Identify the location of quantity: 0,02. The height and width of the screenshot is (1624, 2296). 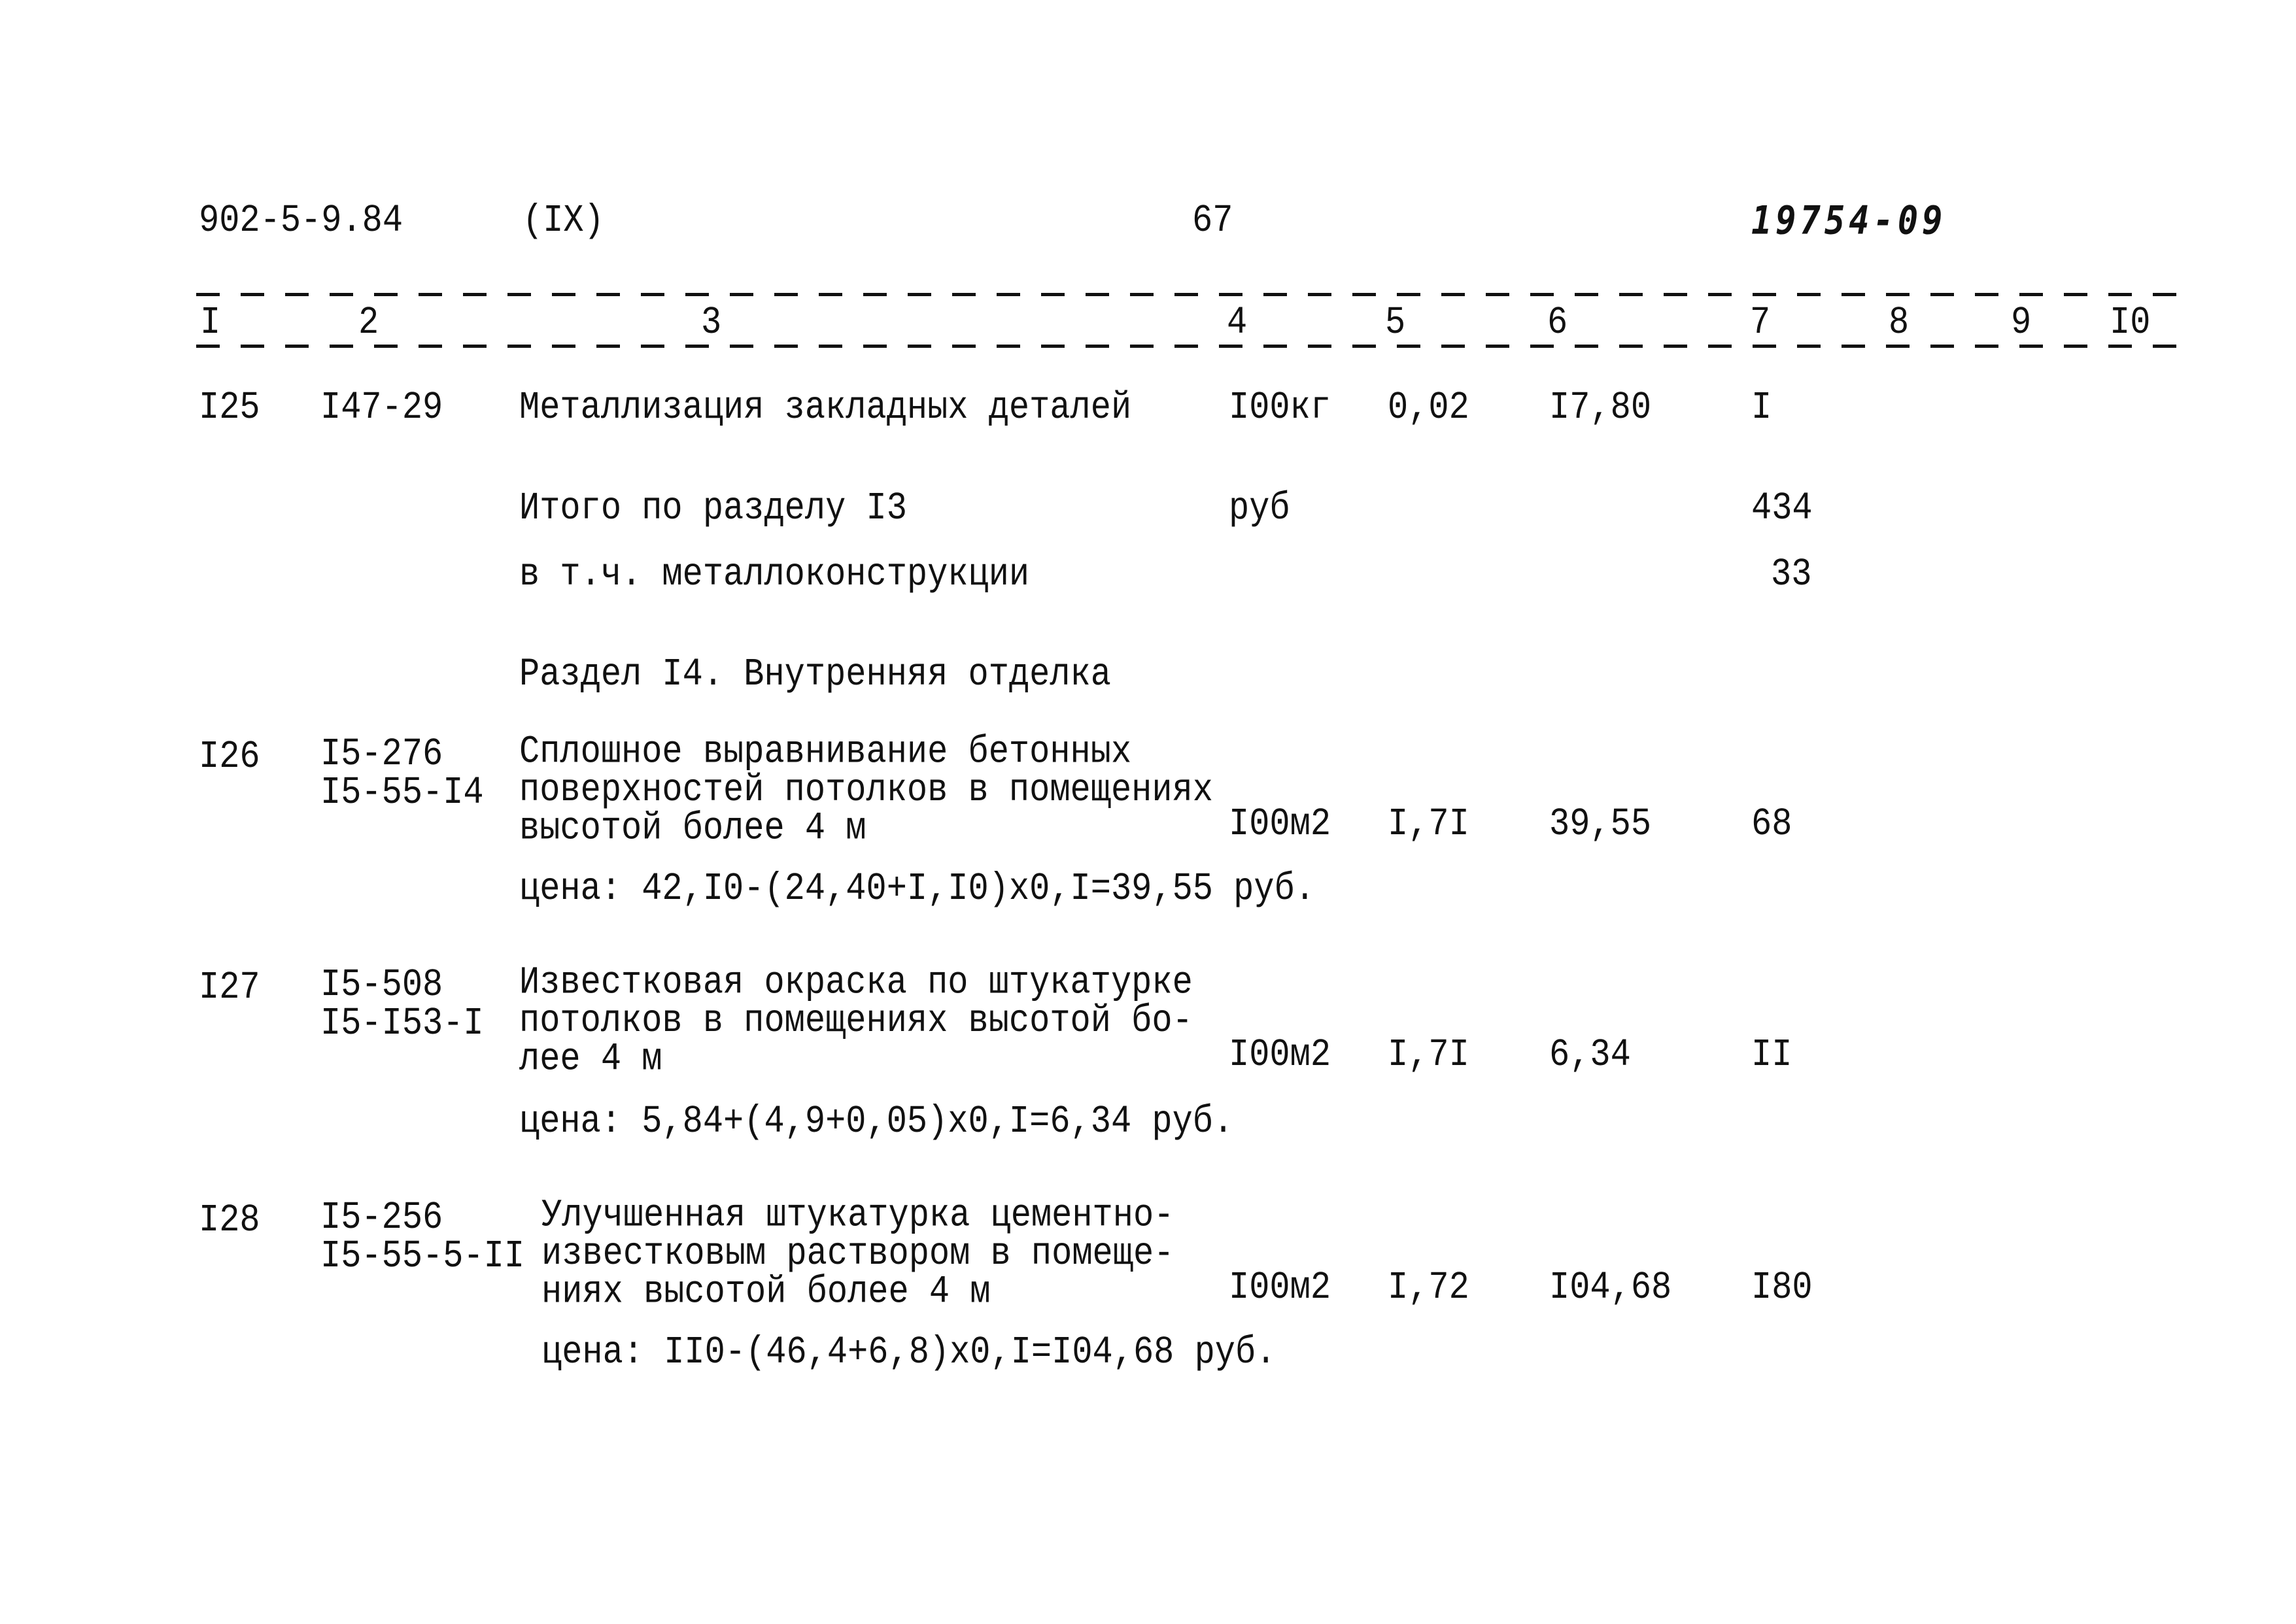
(1428, 407).